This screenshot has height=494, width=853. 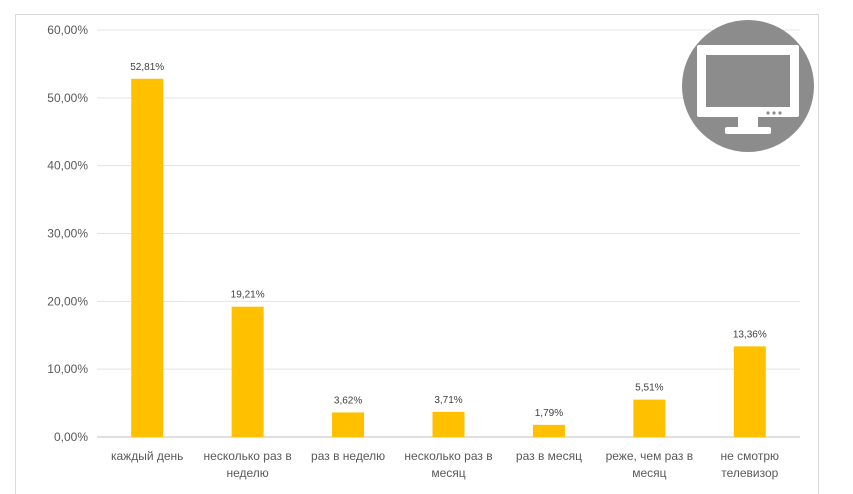 What do you see at coordinates (750, 334) in the screenshot?
I see `data-label: 13,36%` at bounding box center [750, 334].